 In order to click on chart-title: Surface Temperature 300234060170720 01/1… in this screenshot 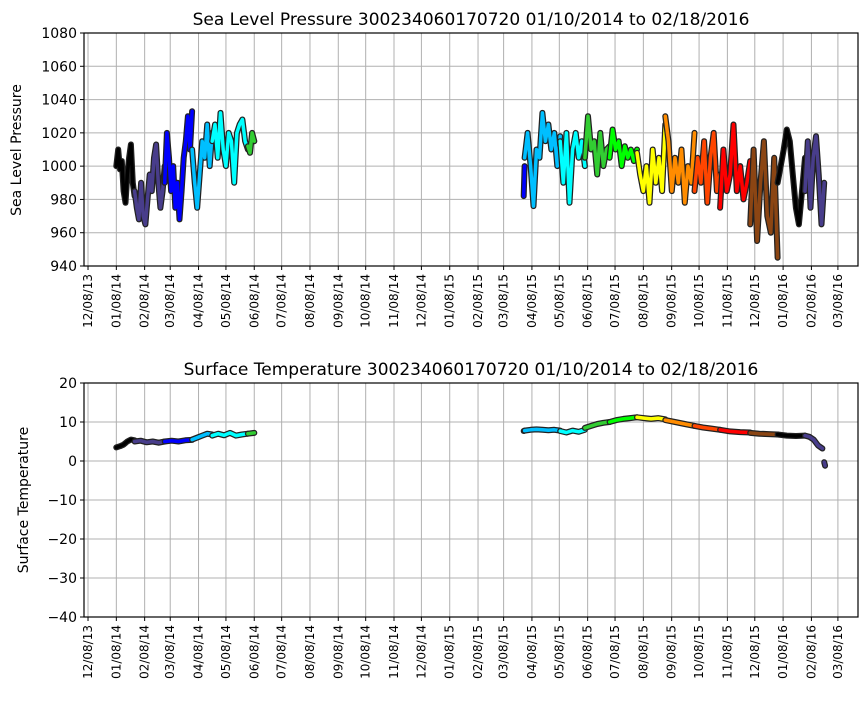, I will do `click(471, 370)`.